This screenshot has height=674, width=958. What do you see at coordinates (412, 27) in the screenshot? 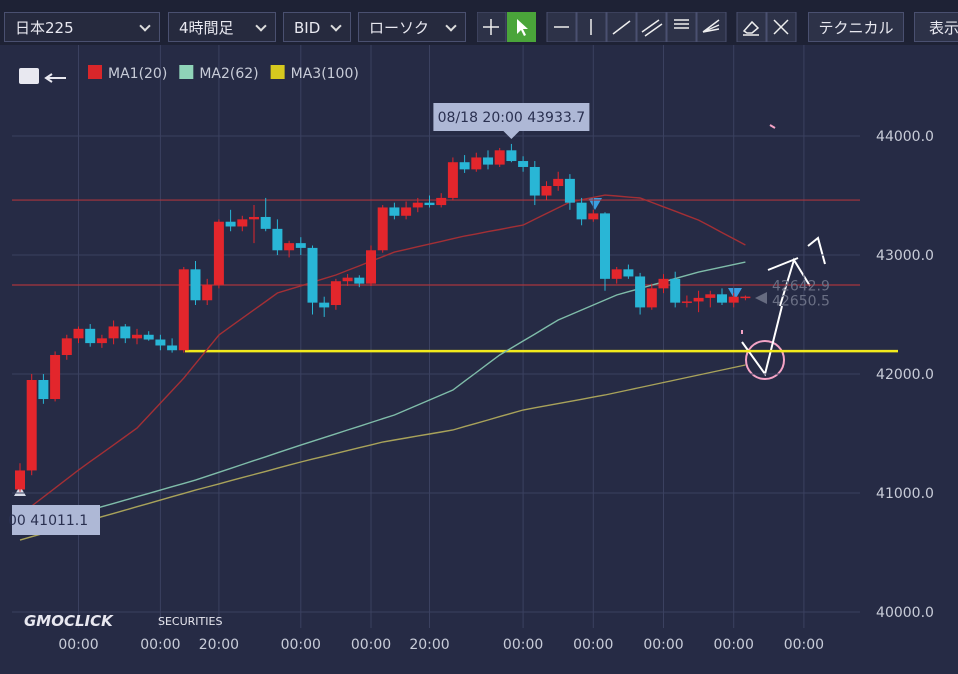
I see `style-select: ローソク` at bounding box center [412, 27].